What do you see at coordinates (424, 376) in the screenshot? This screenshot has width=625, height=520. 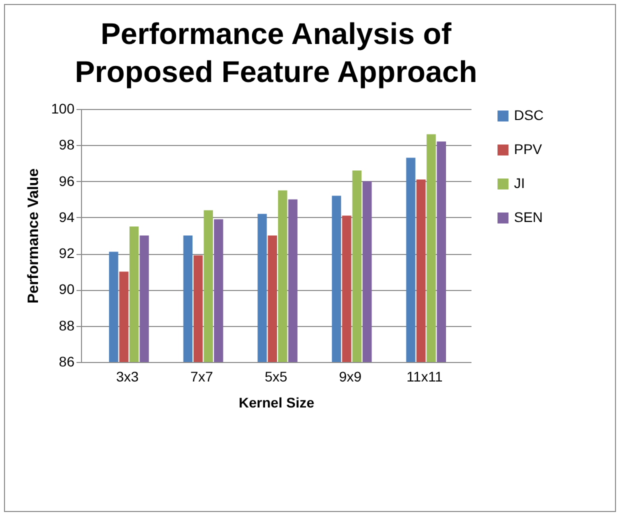 I see `x-tick-label: 11x11` at bounding box center [424, 376].